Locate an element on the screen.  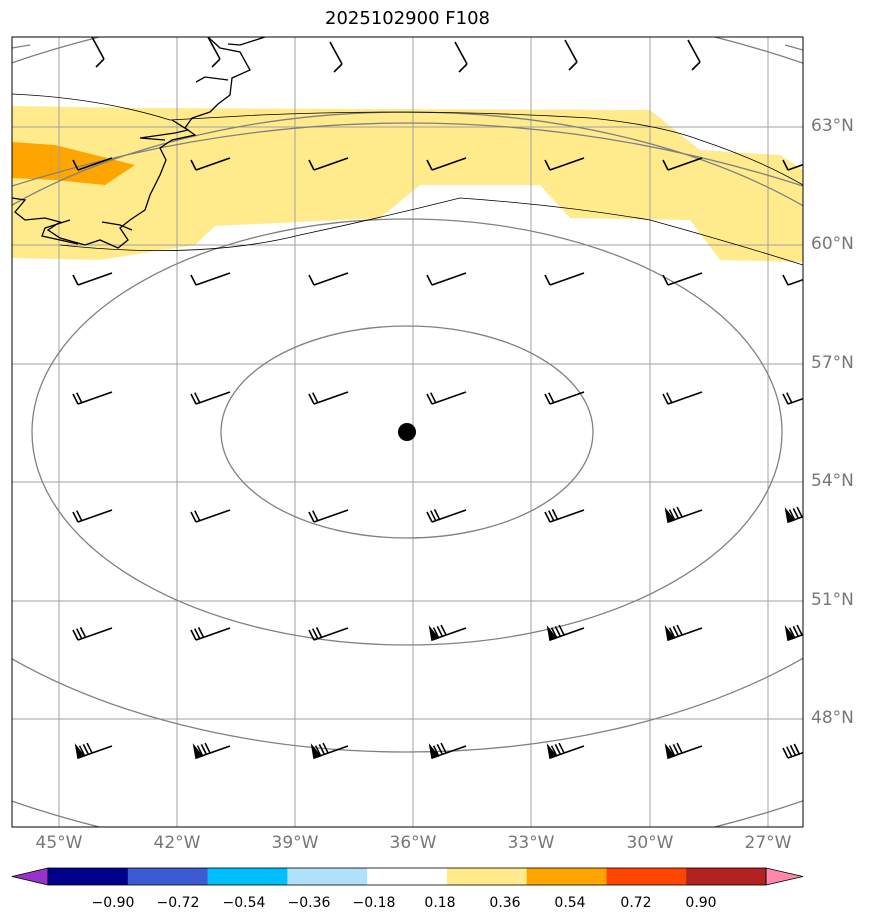
lat-label-51n: 51°N is located at coordinates (832, 600).